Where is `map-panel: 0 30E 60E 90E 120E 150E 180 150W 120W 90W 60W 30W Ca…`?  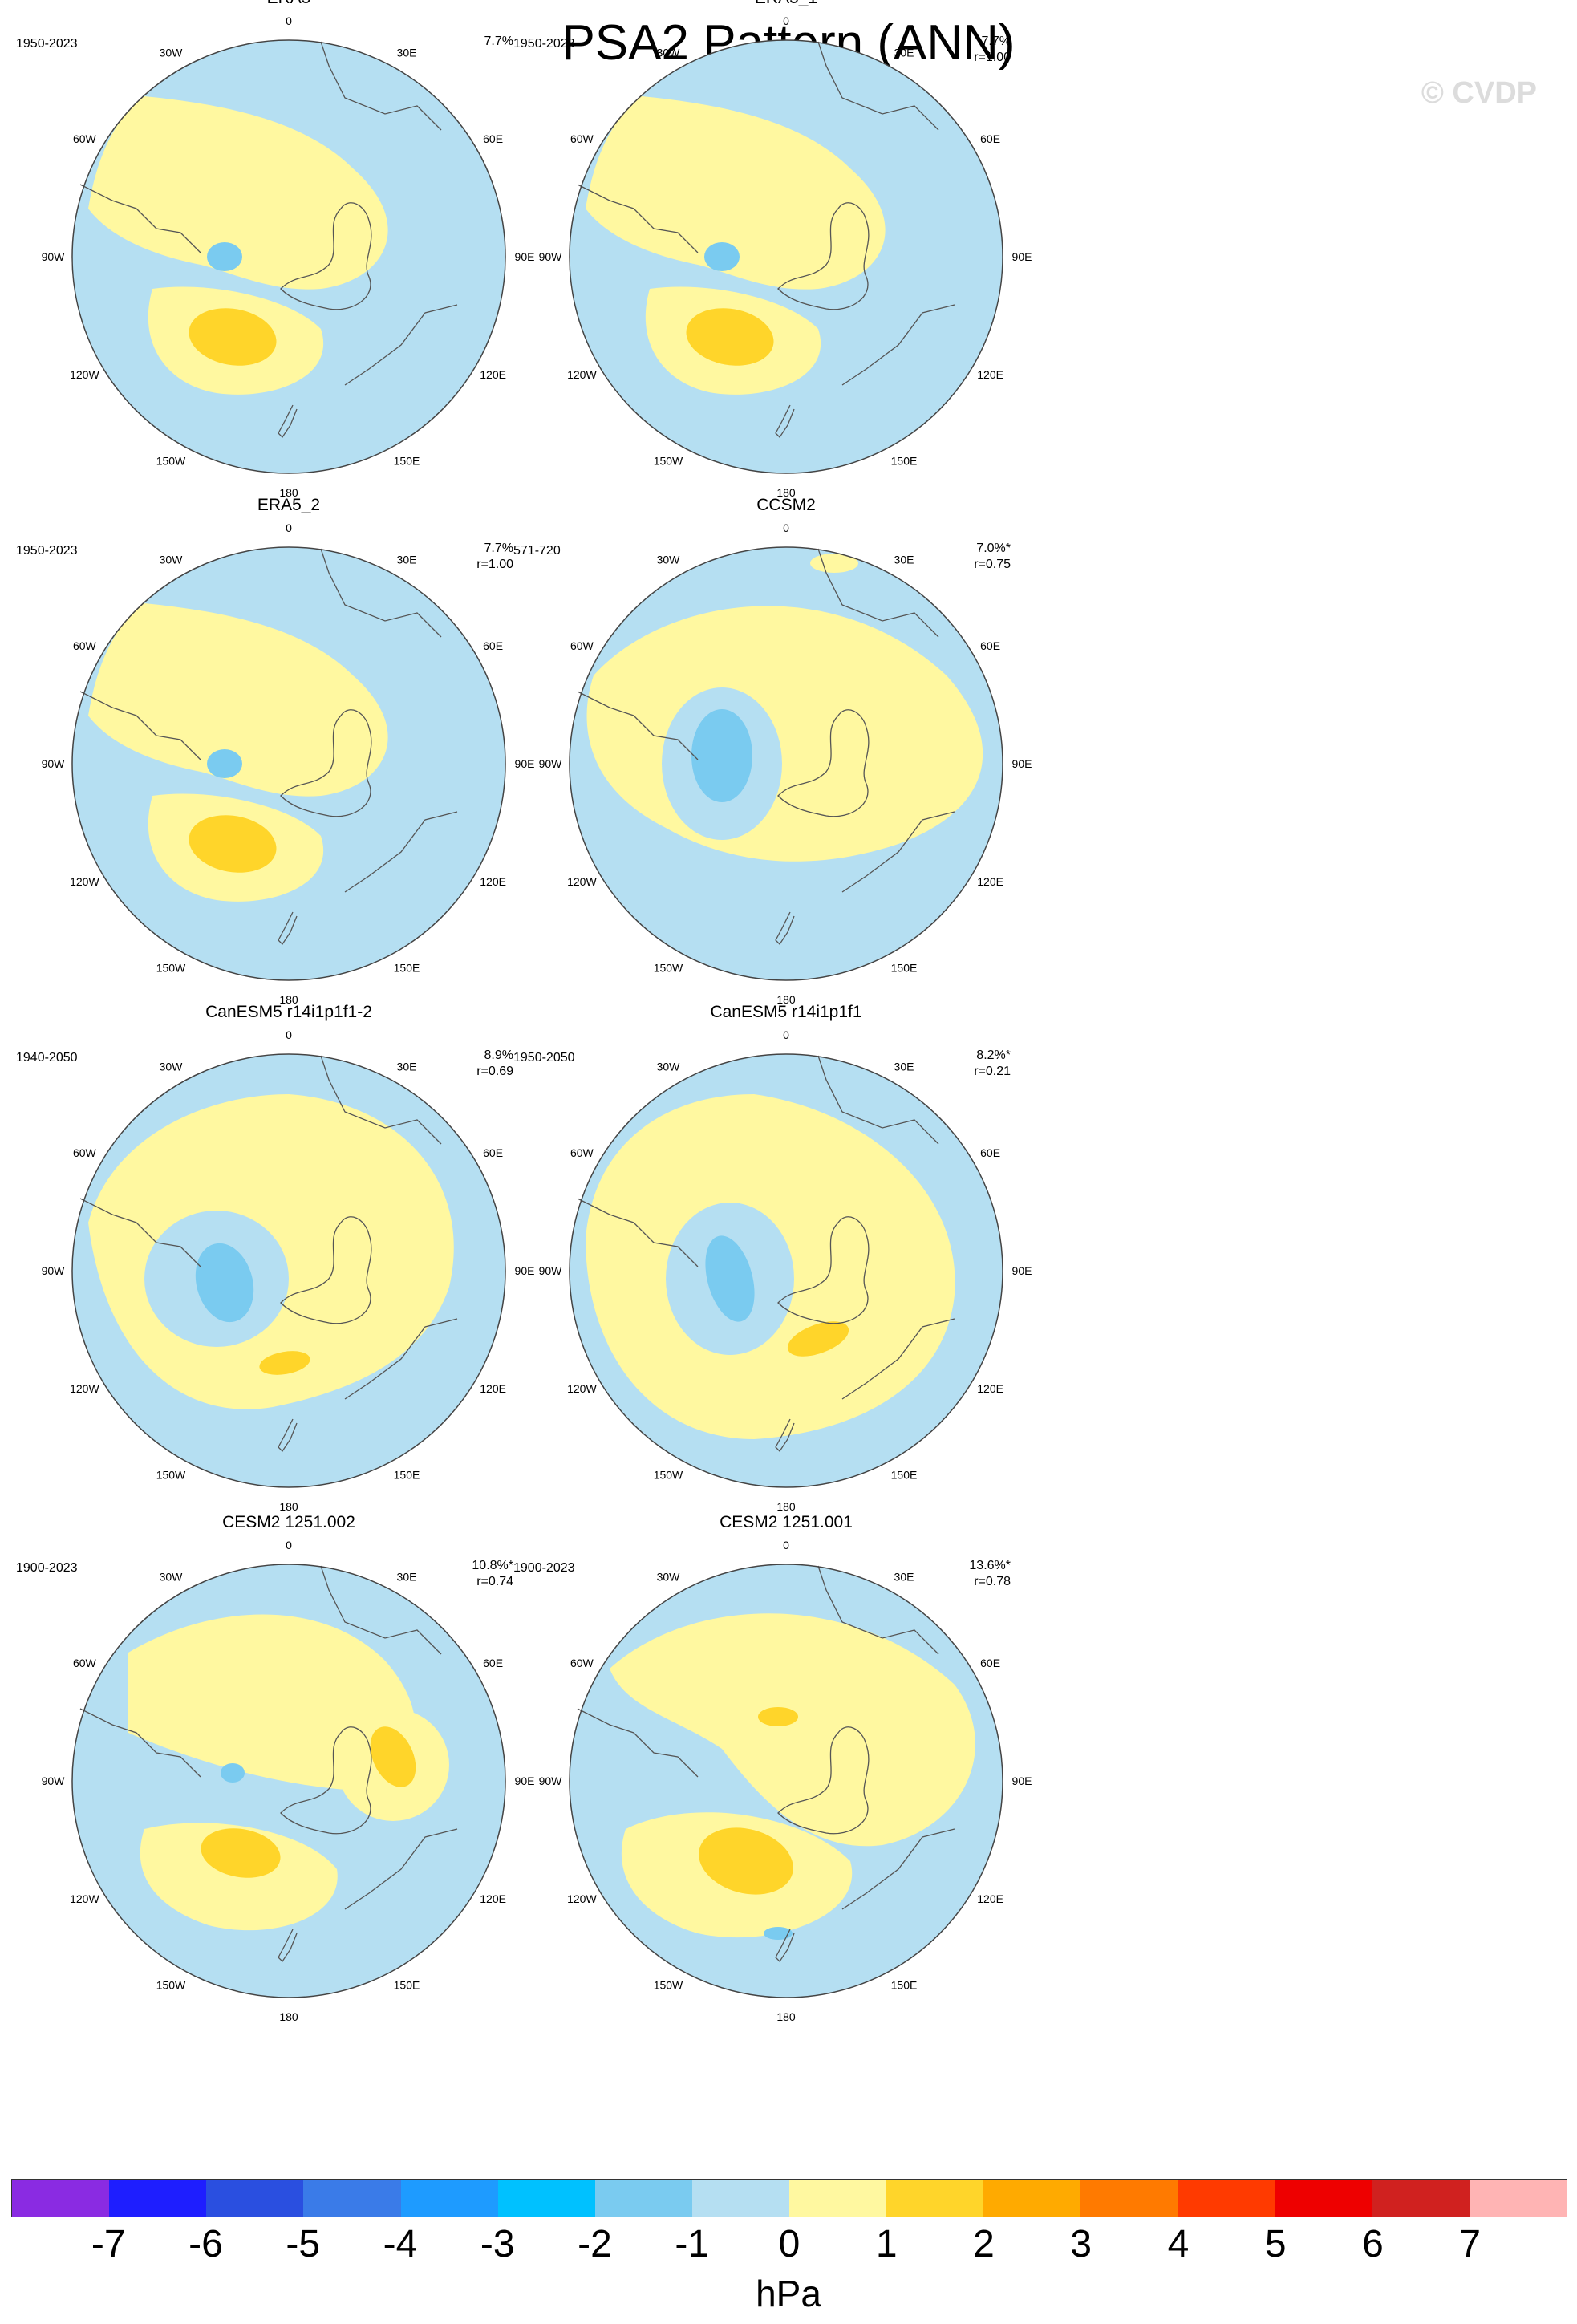
map-panel: 0 30E 60E 90E 120E 150E 180 150W 120W 90W 60W 30W Ca… is located at coordinates (786, 1264).